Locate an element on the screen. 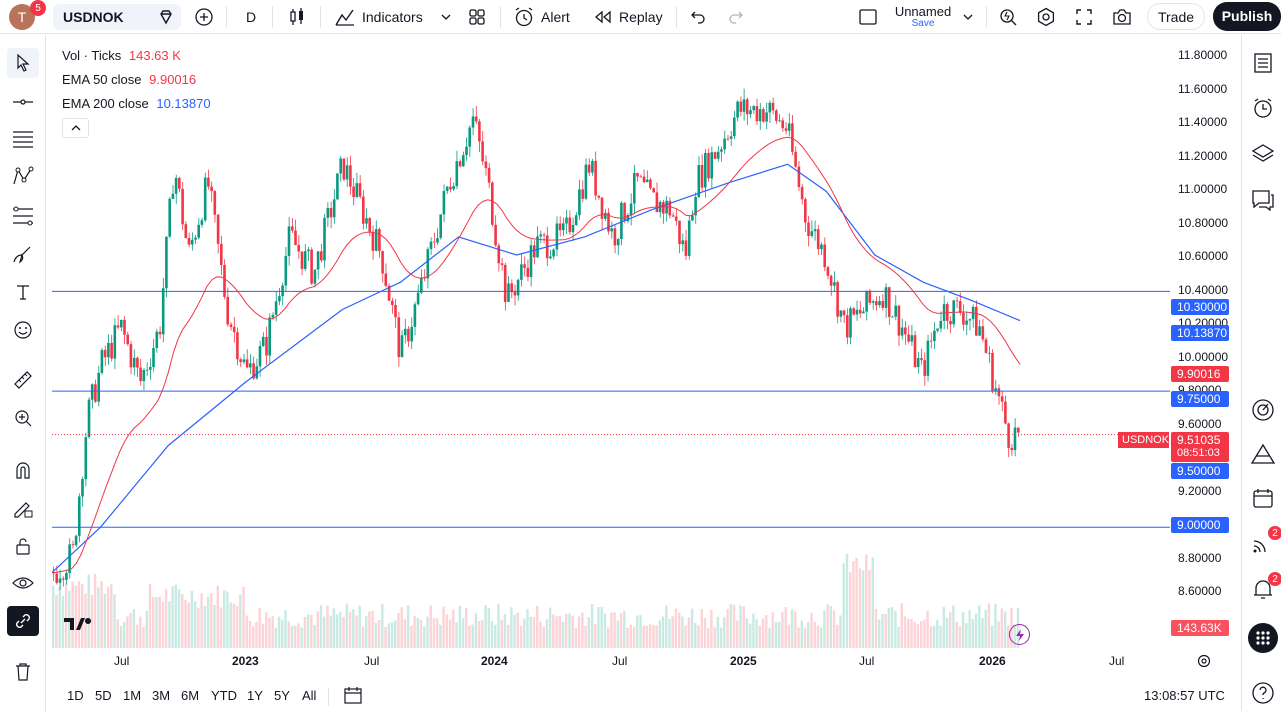 Image resolution: width=1281 pixels, height=711 pixels. alerts-clock-icon is located at coordinates (1263, 108).